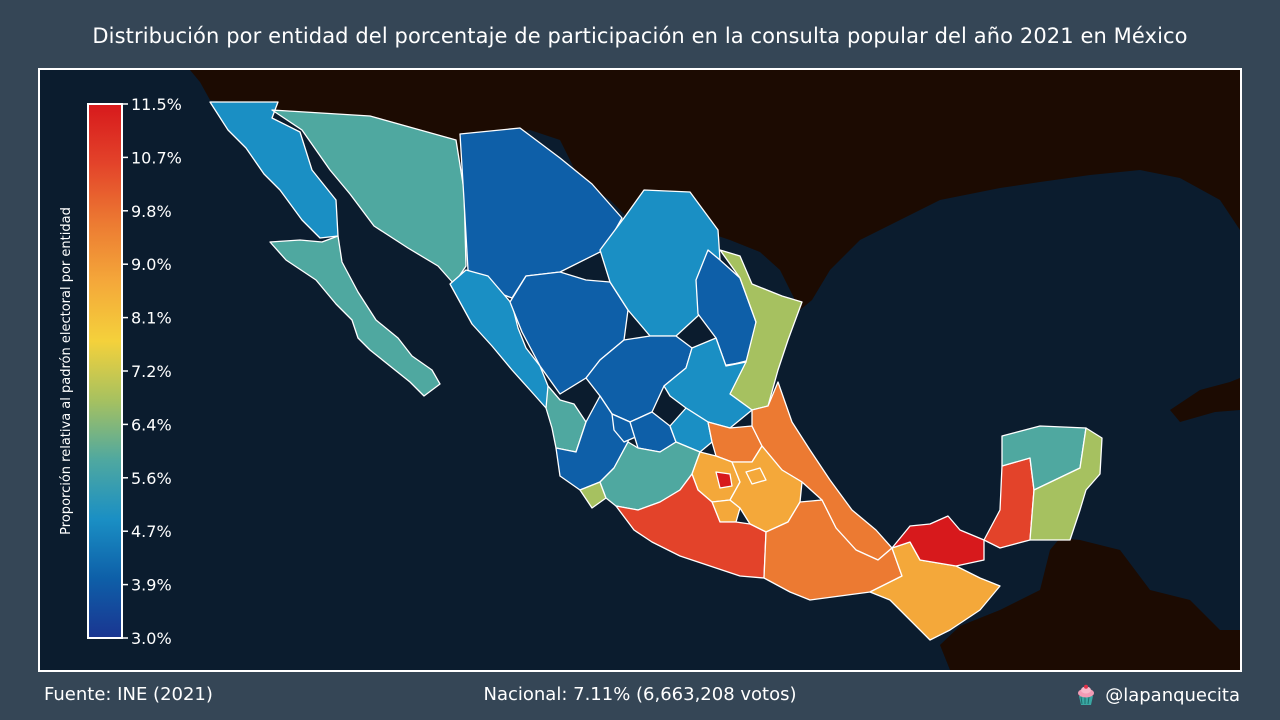  What do you see at coordinates (369, 197) in the screenshot?
I see `state-son` at bounding box center [369, 197].